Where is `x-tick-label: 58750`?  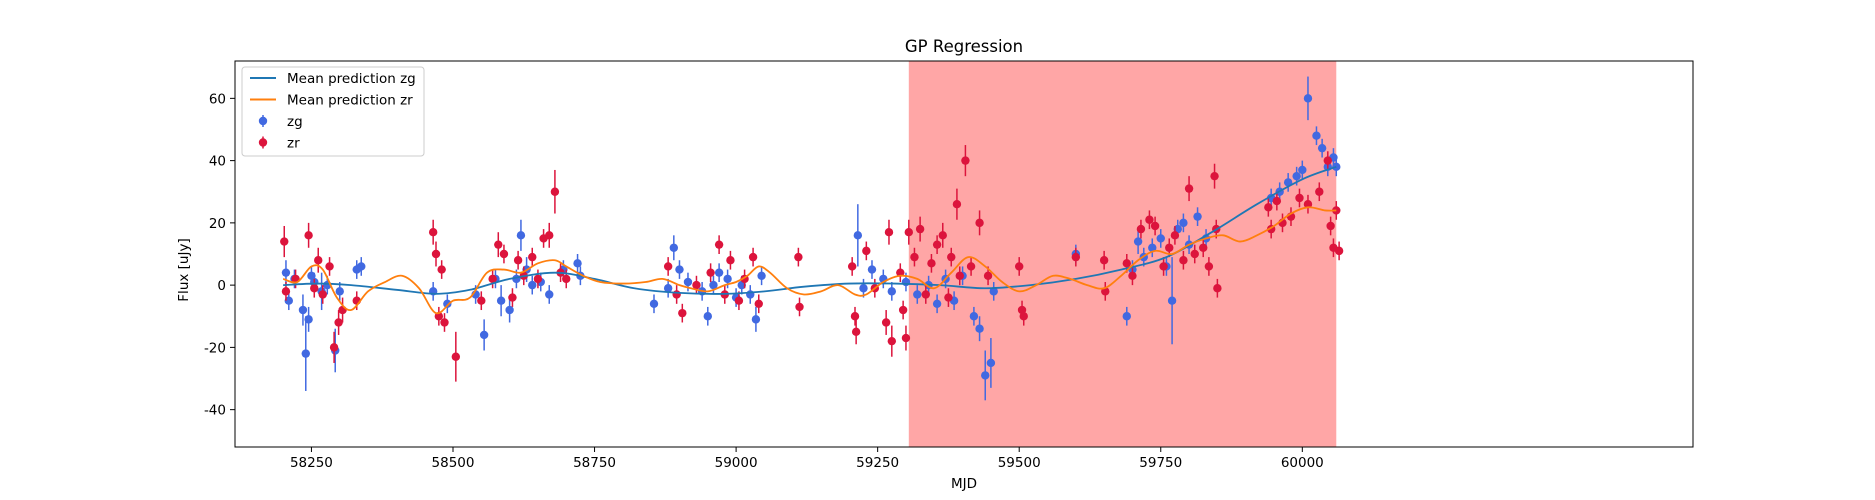
x-tick-label: 58750 is located at coordinates (594, 463).